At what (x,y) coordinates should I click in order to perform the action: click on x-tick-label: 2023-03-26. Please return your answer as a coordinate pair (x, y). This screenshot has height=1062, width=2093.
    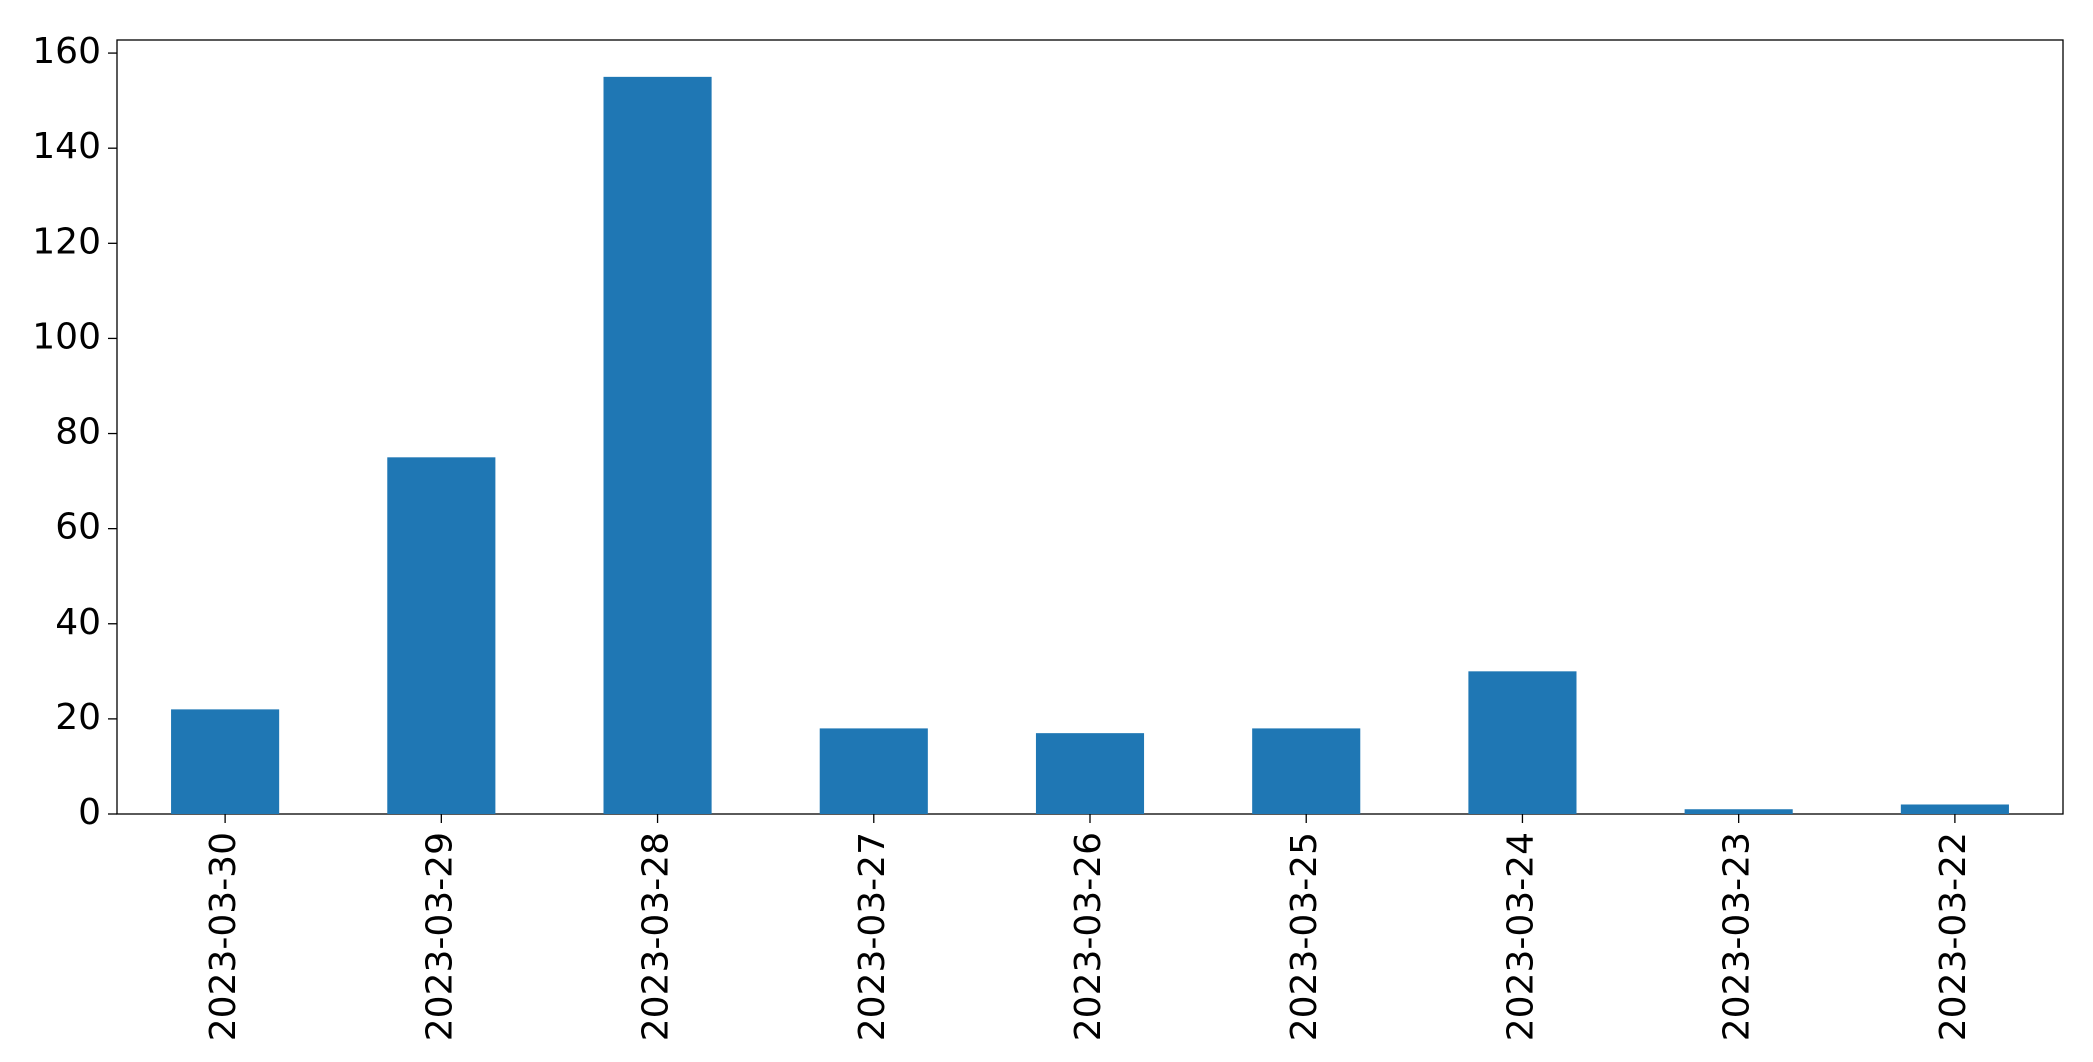
    Looking at the image, I should click on (1088, 936).